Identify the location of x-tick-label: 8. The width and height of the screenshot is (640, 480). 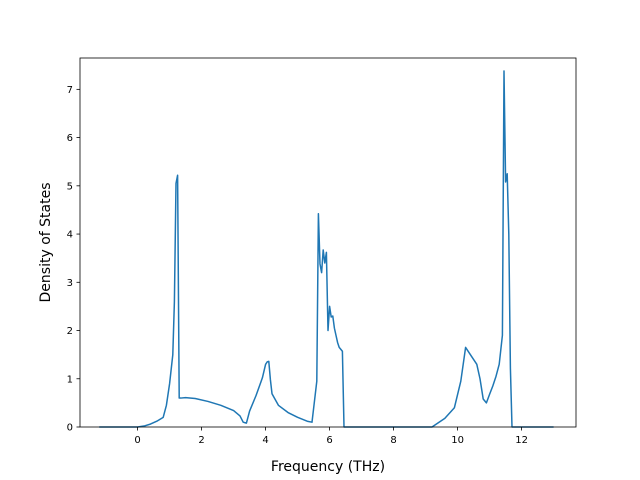
(393, 440).